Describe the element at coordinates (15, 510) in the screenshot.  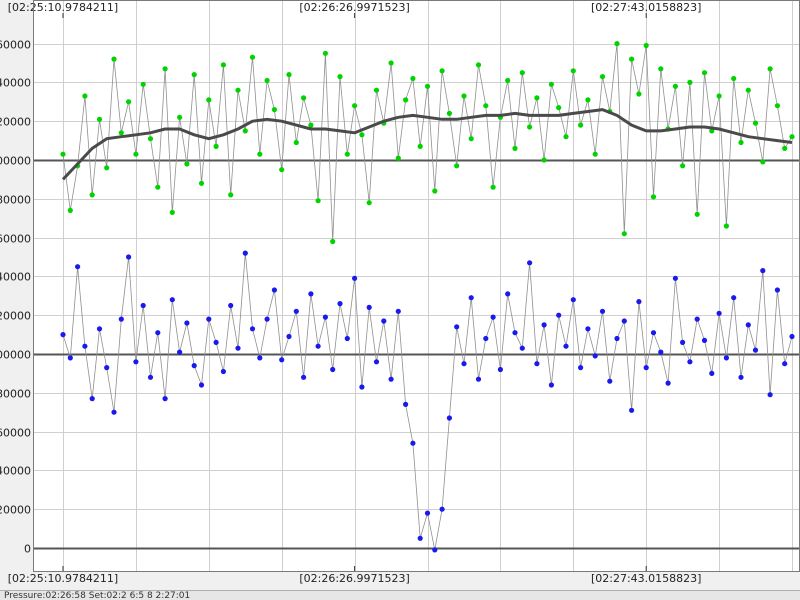
I see `y-tick-label: 20000` at that location.